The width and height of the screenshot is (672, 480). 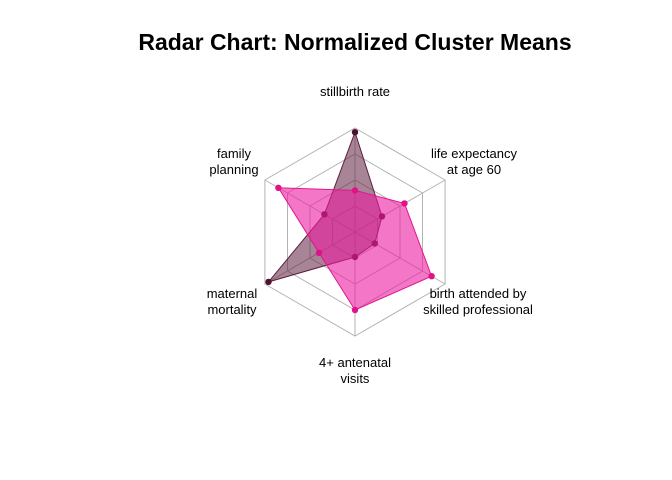 What do you see at coordinates (478, 293) in the screenshot?
I see `axis-label-2-line-0: birth attended by` at bounding box center [478, 293].